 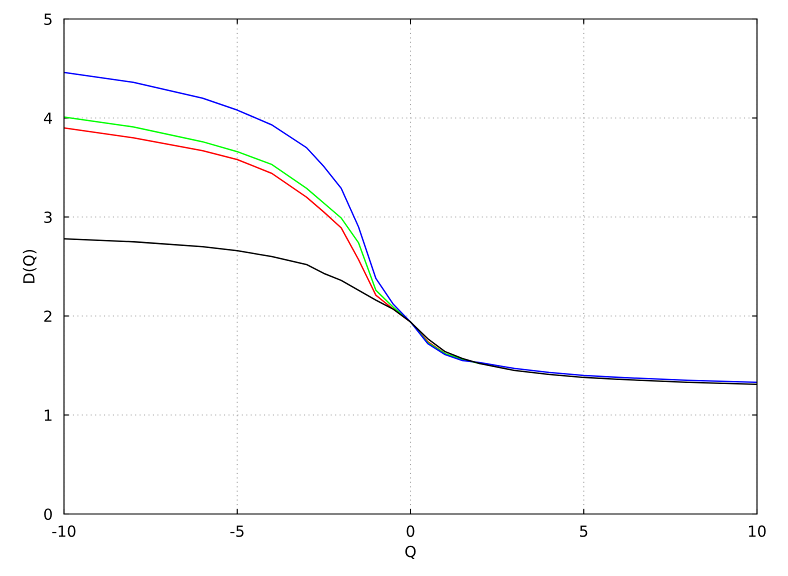 What do you see at coordinates (48, 415) in the screenshot?
I see `y-tick-label: 1` at bounding box center [48, 415].